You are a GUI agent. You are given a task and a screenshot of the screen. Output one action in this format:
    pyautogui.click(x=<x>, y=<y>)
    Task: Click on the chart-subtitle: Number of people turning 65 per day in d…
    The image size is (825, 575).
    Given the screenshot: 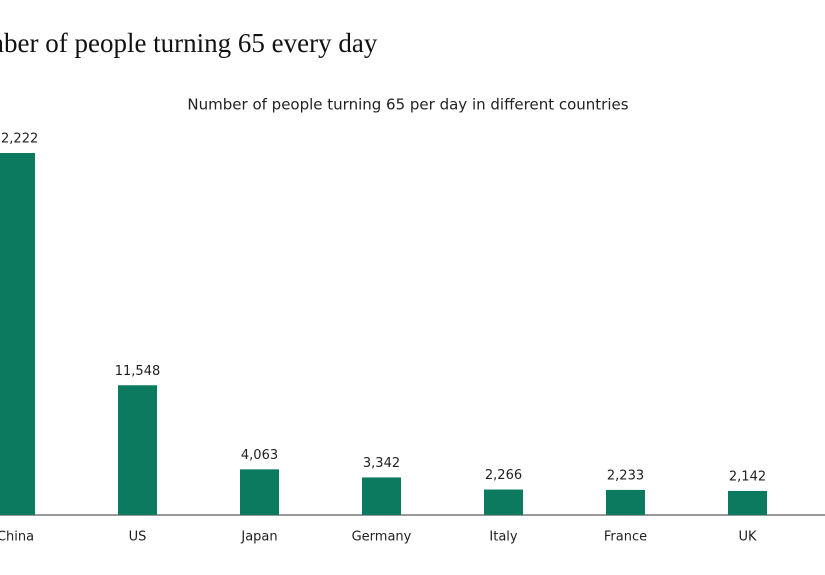 What is the action you would take?
    pyautogui.click(x=407, y=105)
    